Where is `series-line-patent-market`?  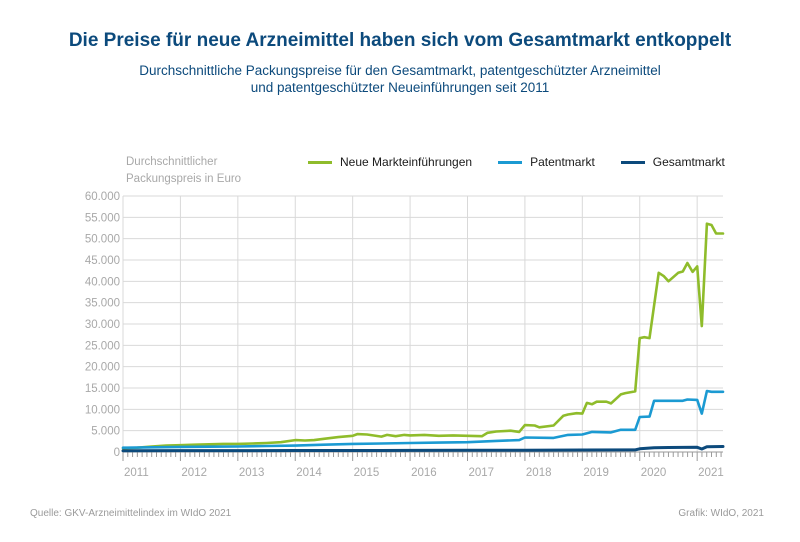
series-line-patent-market is located at coordinates (423, 419).